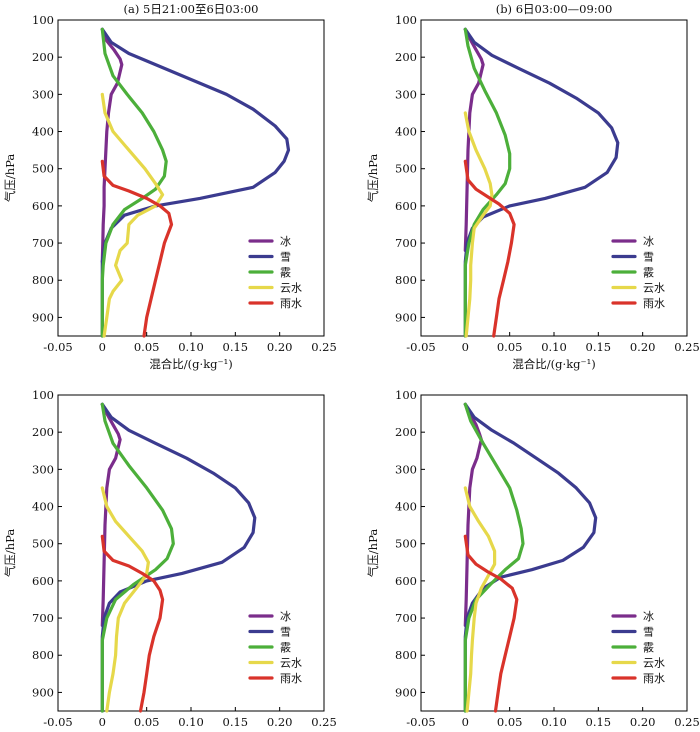  What do you see at coordinates (43, 469) in the screenshot?
I see `y-tick-label: 300` at bounding box center [43, 469].